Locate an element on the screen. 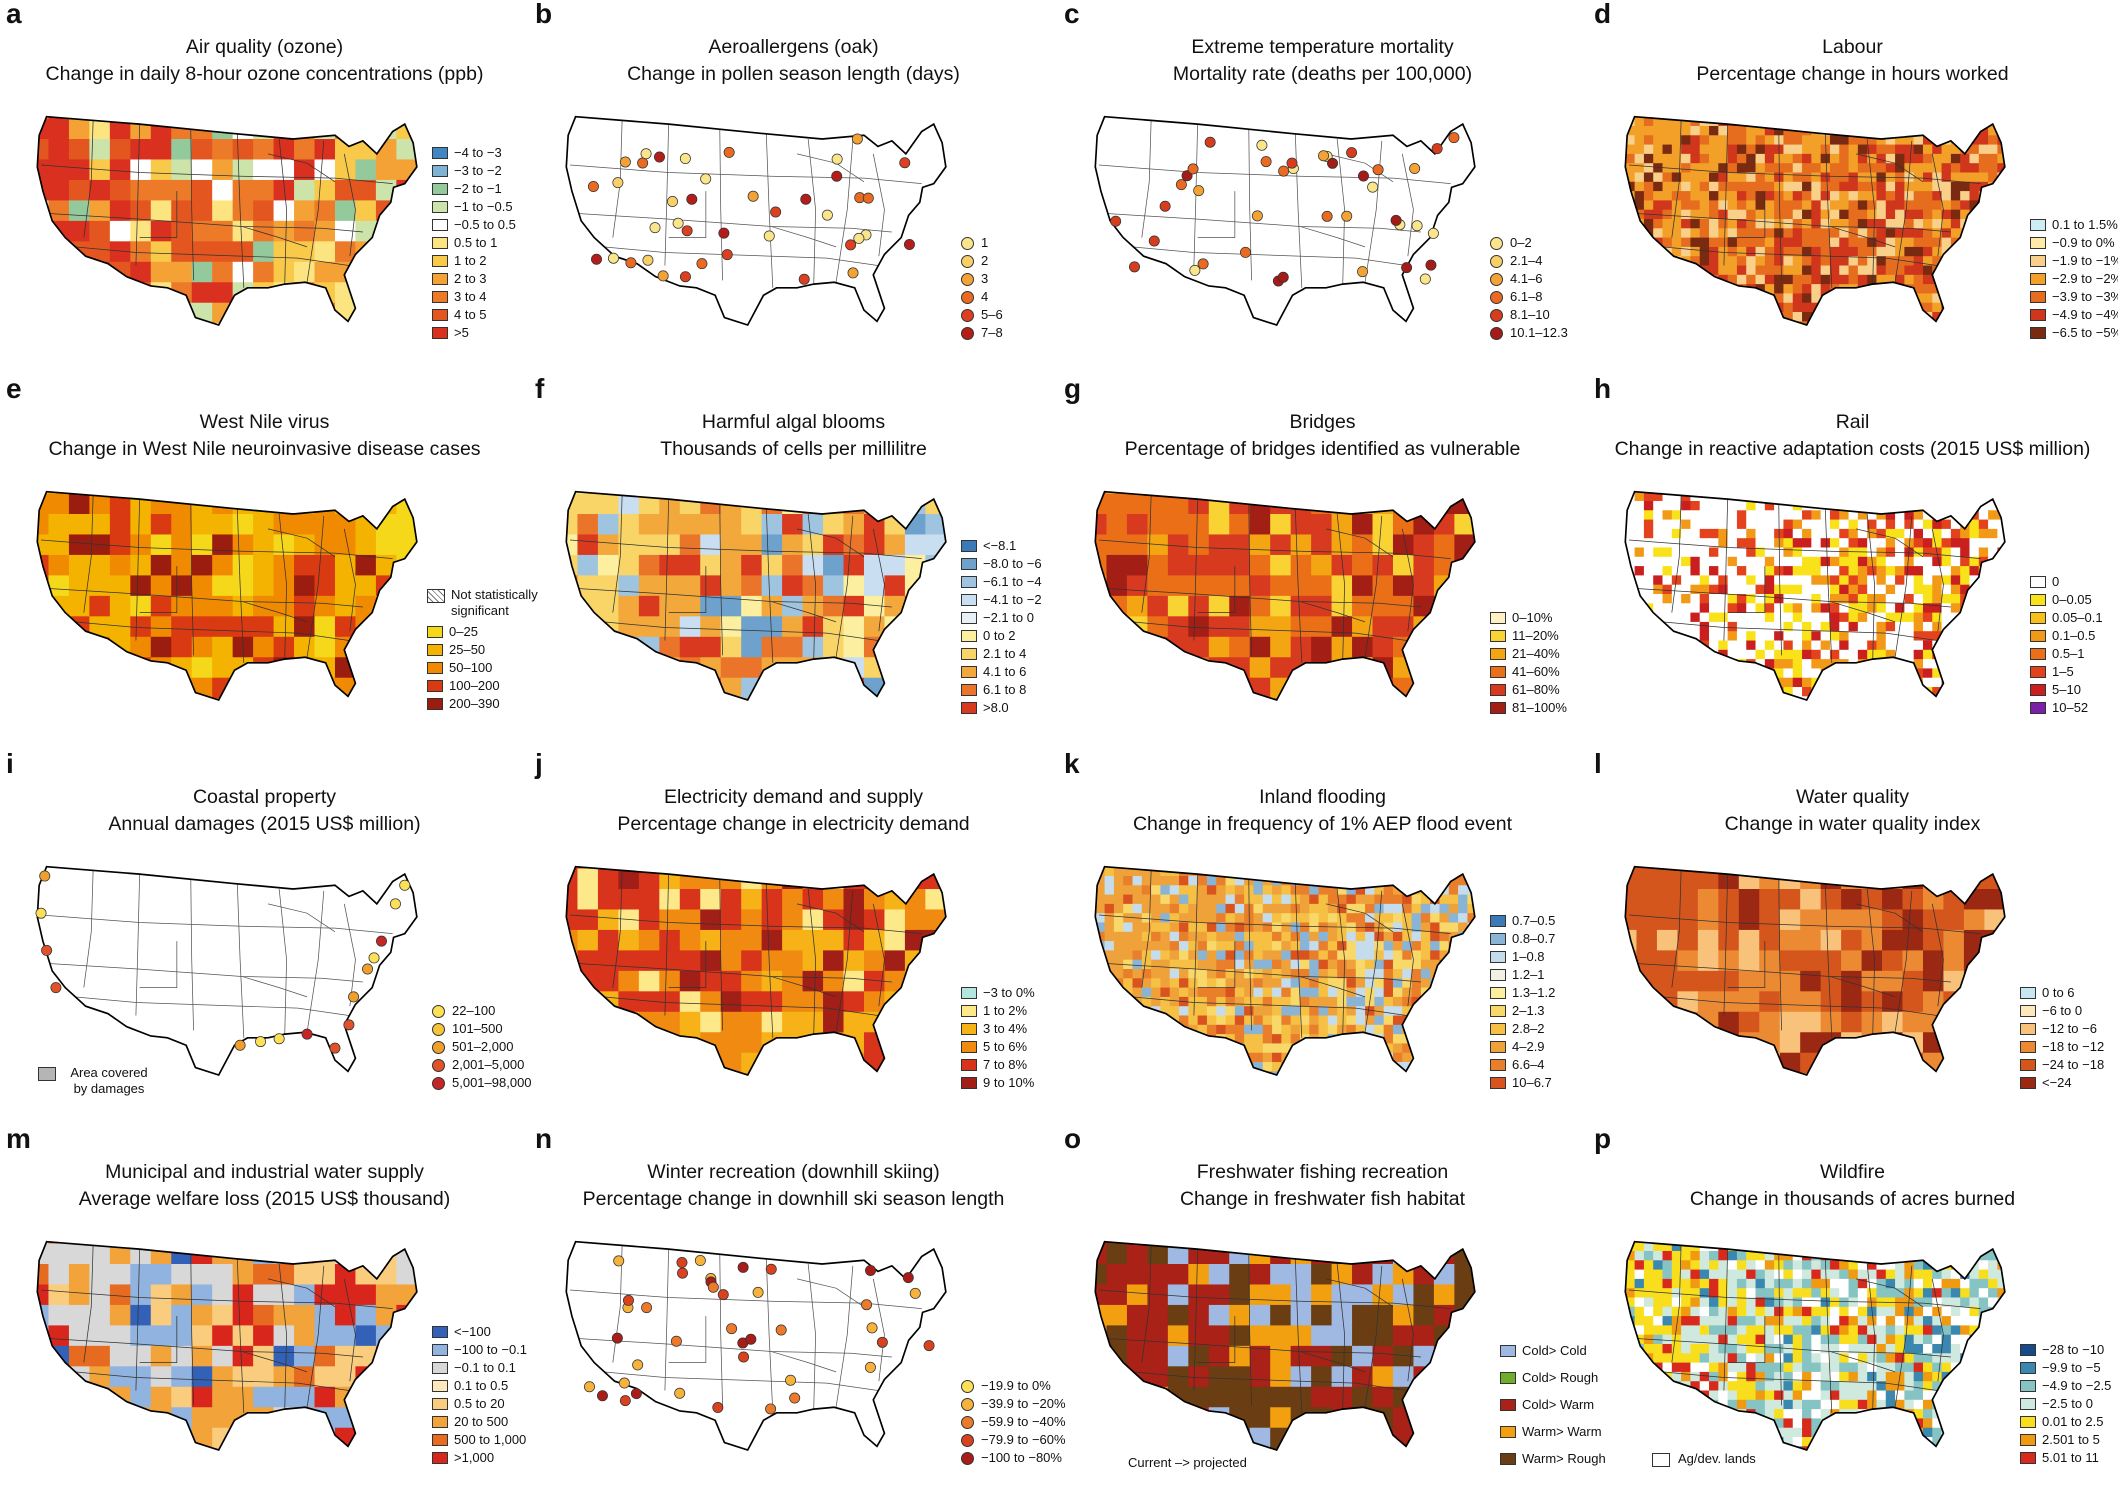 The image size is (2118, 1500). panel-letter: b is located at coordinates (544, 14).